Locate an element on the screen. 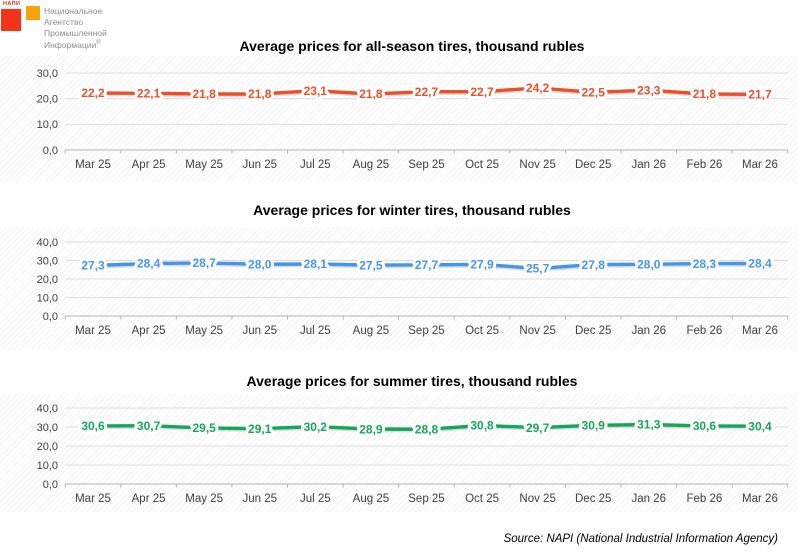 This screenshot has height=556, width=798. data-point-label: 28,1 is located at coordinates (316, 264).